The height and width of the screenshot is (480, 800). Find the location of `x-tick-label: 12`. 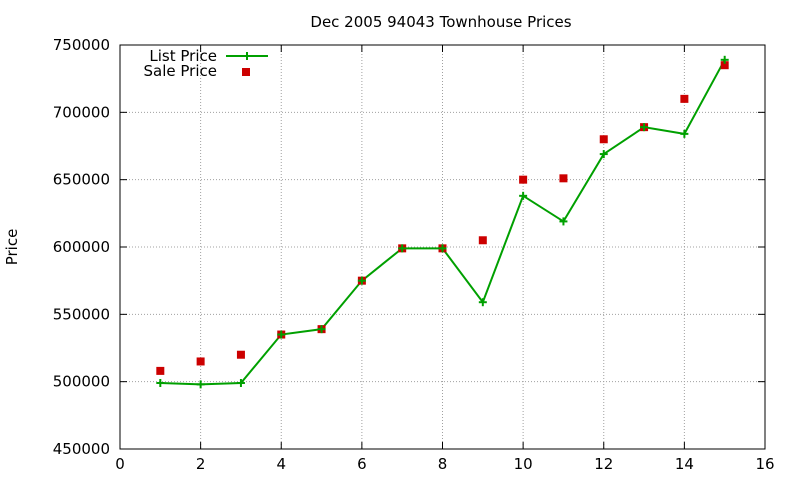

x-tick-label: 12 is located at coordinates (603, 464).